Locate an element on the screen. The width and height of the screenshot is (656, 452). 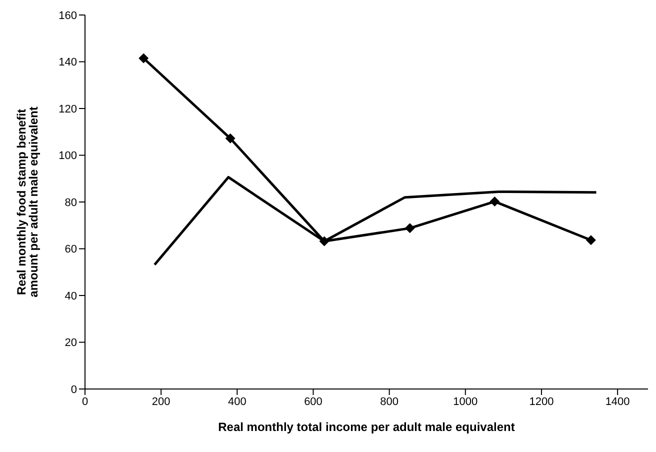
y-tick-label: 120 is located at coordinates (67, 109).